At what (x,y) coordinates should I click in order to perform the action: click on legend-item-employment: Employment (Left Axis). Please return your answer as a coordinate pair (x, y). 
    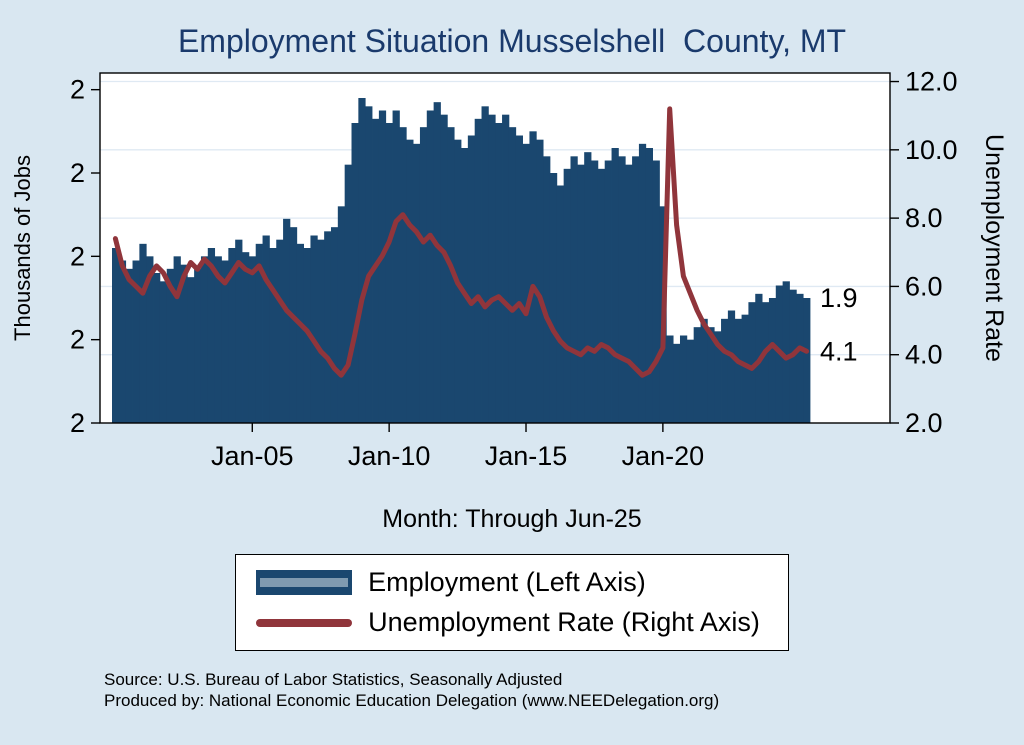
    Looking at the image, I should click on (508, 582).